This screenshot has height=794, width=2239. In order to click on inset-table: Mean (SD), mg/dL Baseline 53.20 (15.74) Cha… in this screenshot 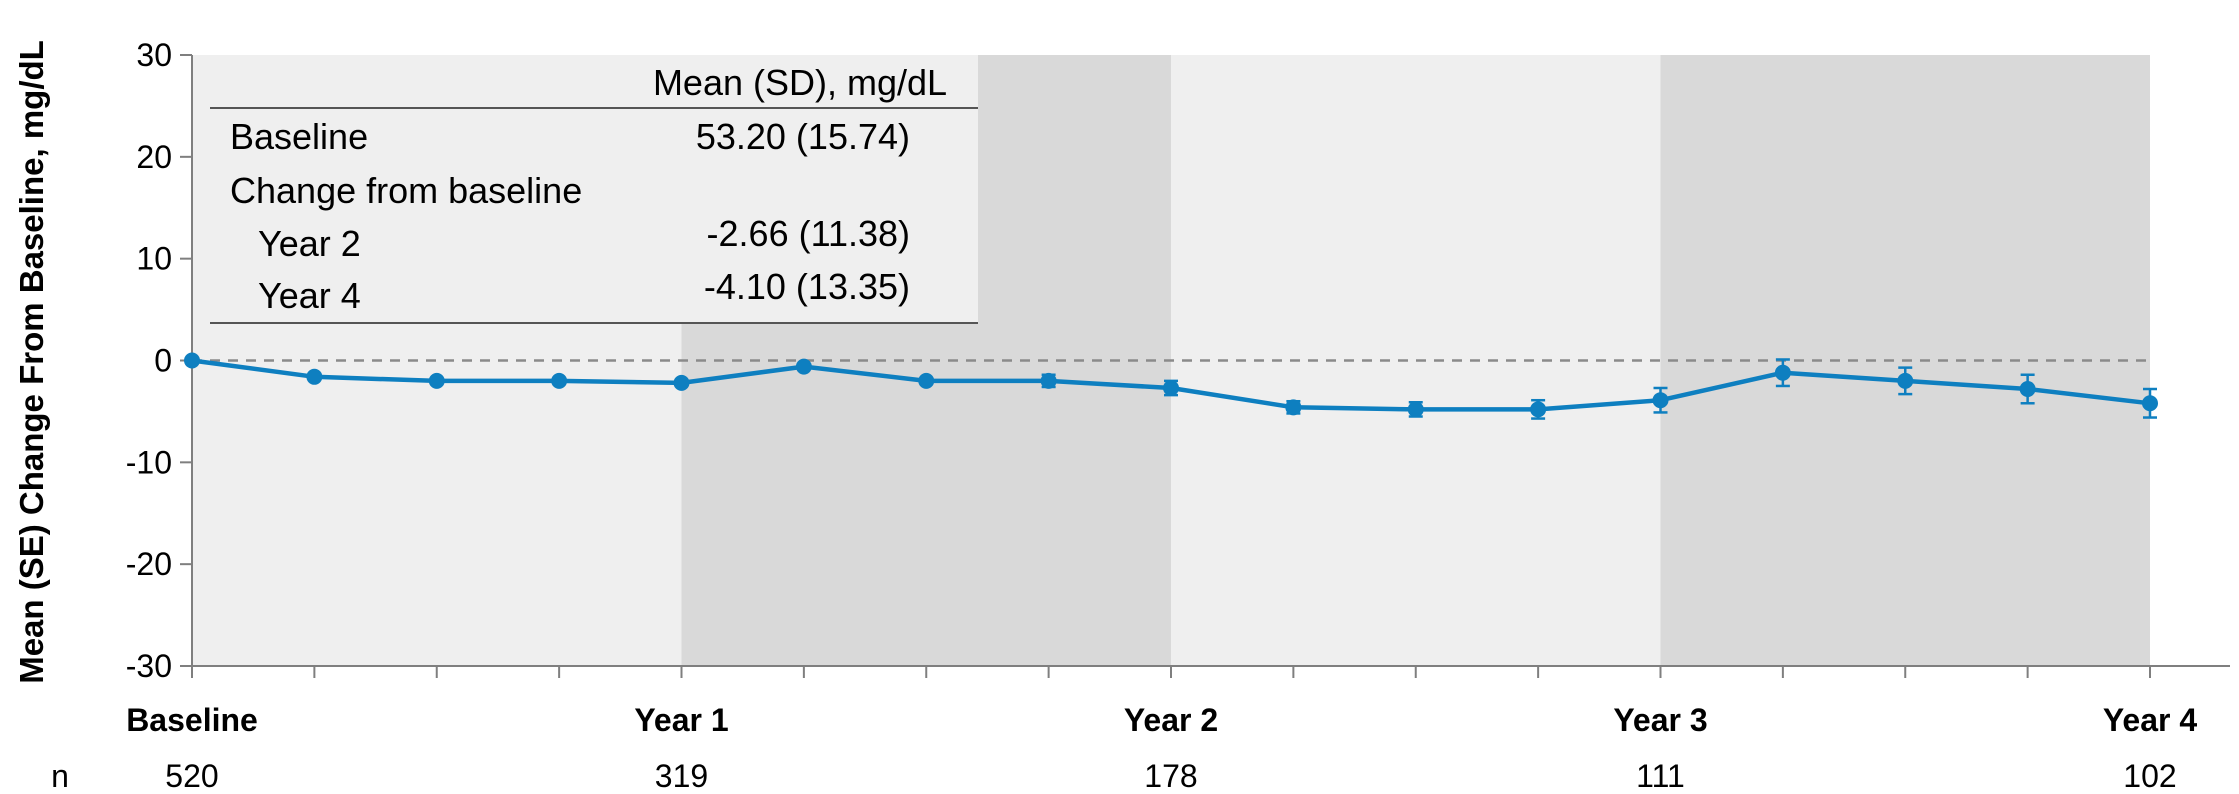, I will do `click(594, 189)`.